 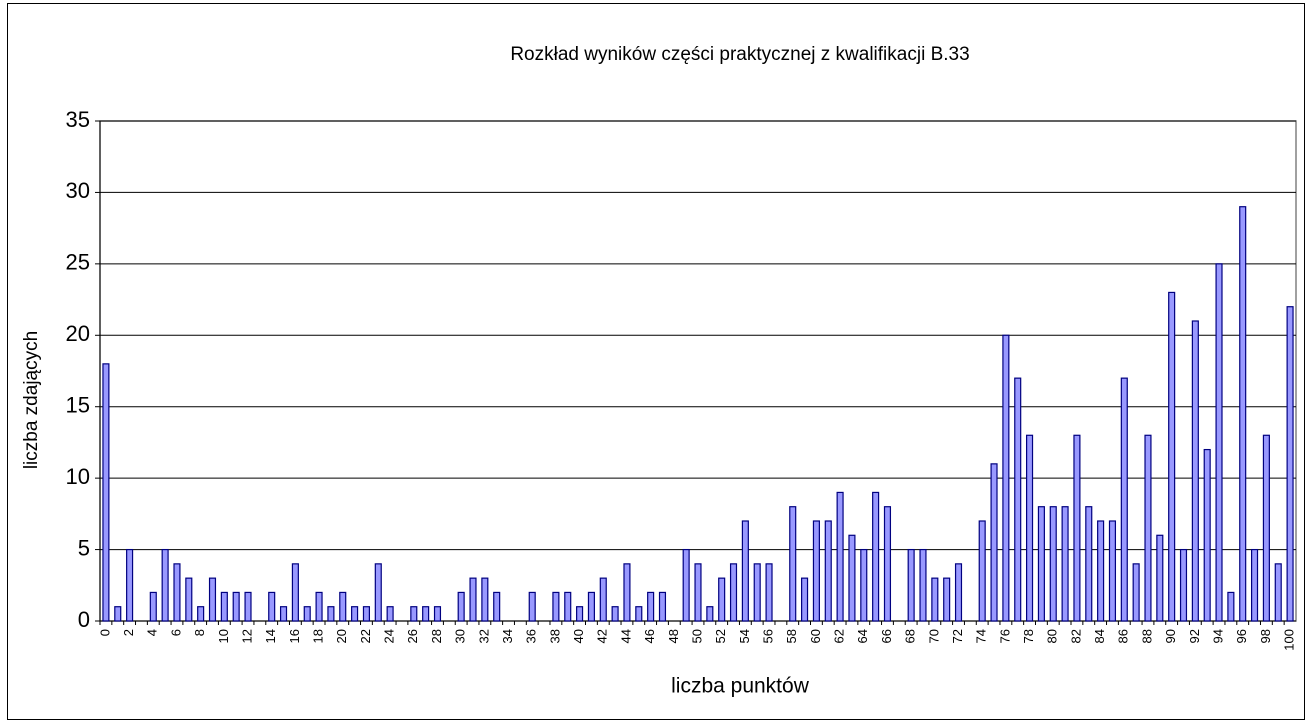 What do you see at coordinates (104, 632) in the screenshot?
I see `x-tick-label: 0` at bounding box center [104, 632].